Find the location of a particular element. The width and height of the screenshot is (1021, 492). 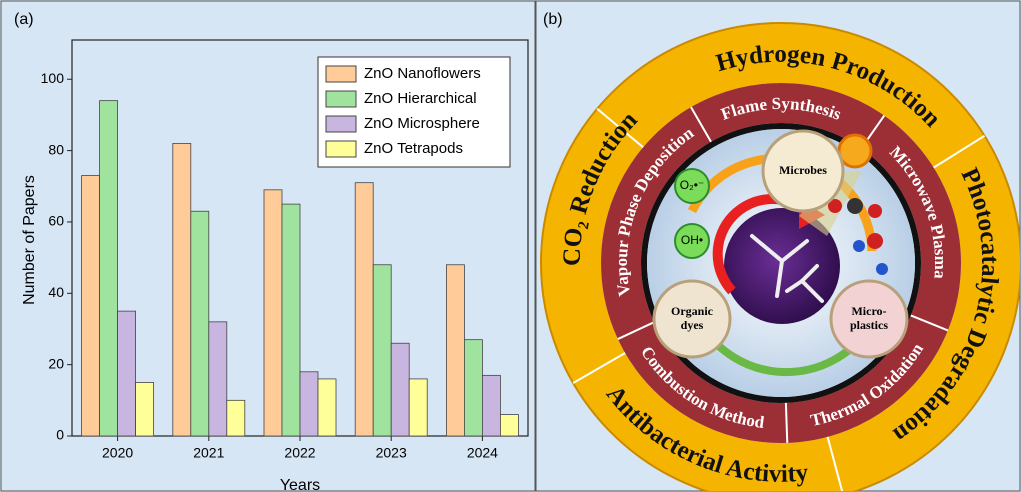

legend-label: ZnO Microsphere is located at coordinates (422, 123).